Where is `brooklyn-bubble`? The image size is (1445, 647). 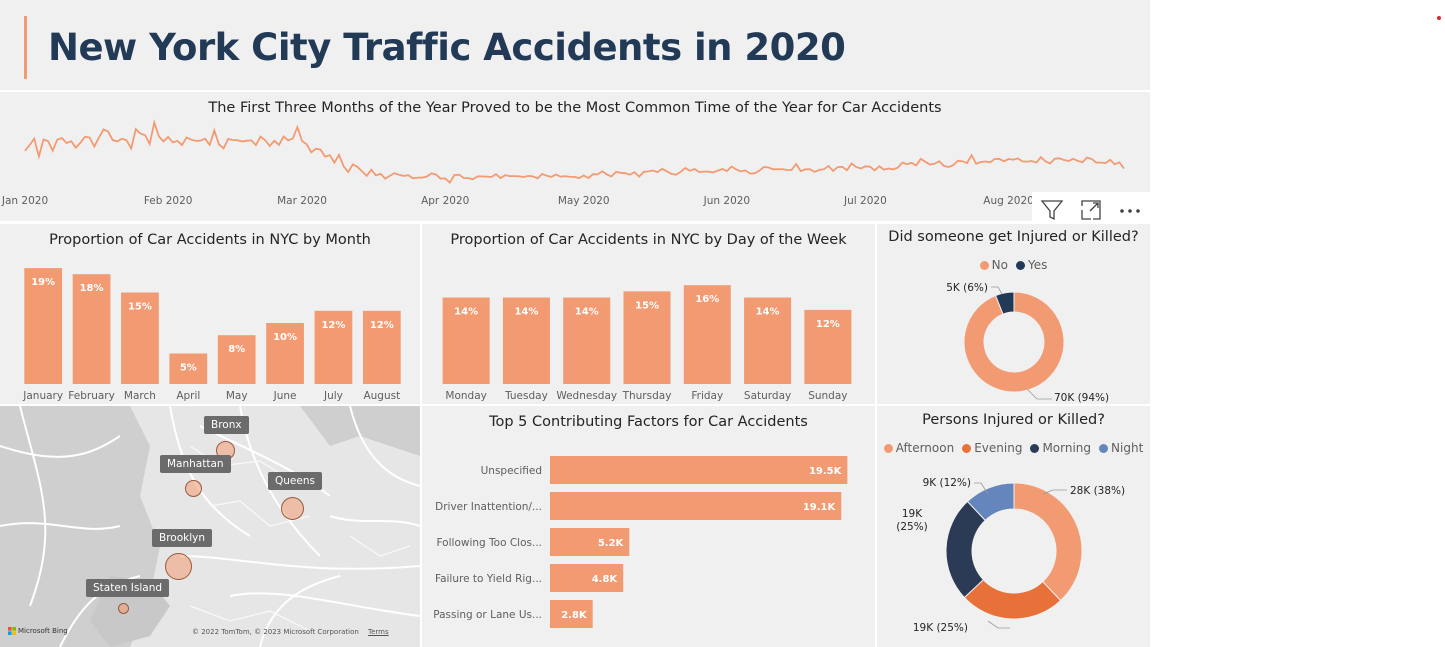 brooklyn-bubble is located at coordinates (178, 566).